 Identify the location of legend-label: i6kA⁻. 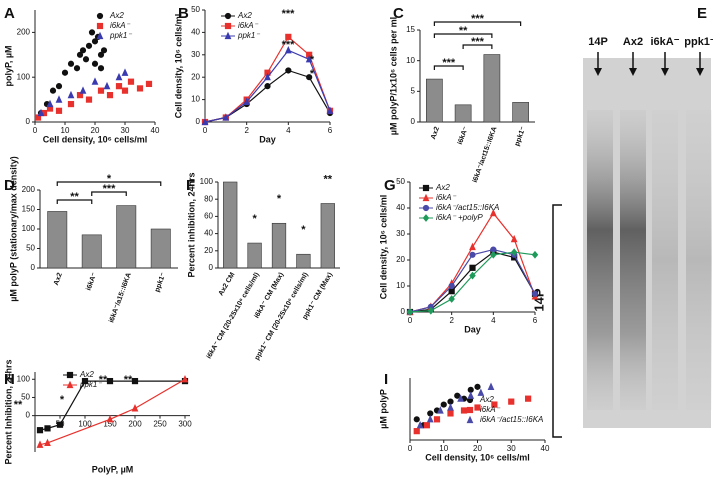
(490, 409).